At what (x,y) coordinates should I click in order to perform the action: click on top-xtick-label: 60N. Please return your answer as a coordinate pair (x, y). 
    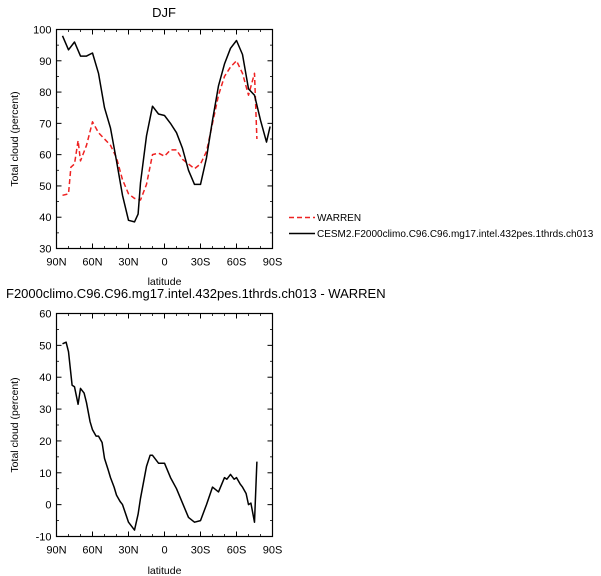
    Looking at the image, I should click on (92, 263).